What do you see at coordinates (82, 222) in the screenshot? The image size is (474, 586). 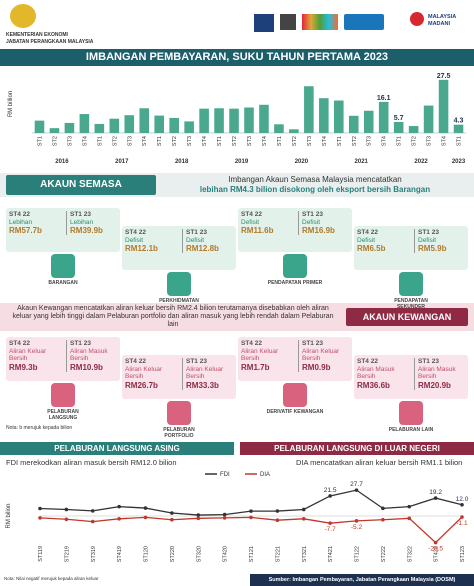 I see `status: Lebihan` at bounding box center [82, 222].